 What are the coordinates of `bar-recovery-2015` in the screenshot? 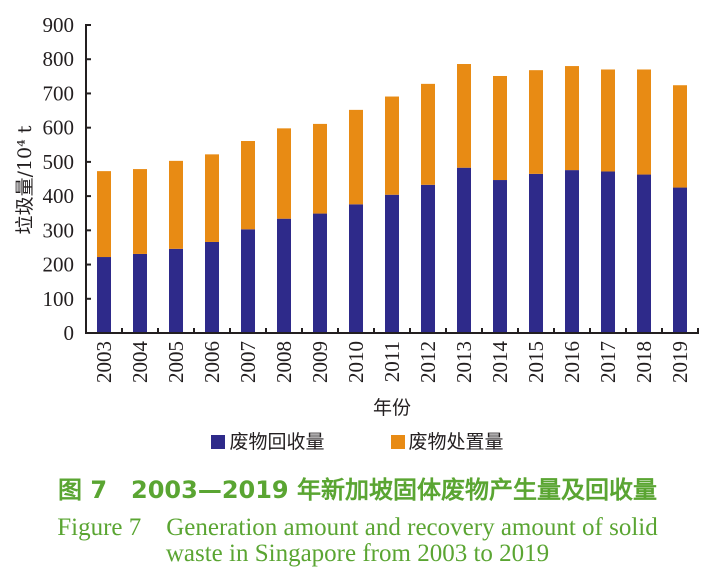 It's located at (536, 253).